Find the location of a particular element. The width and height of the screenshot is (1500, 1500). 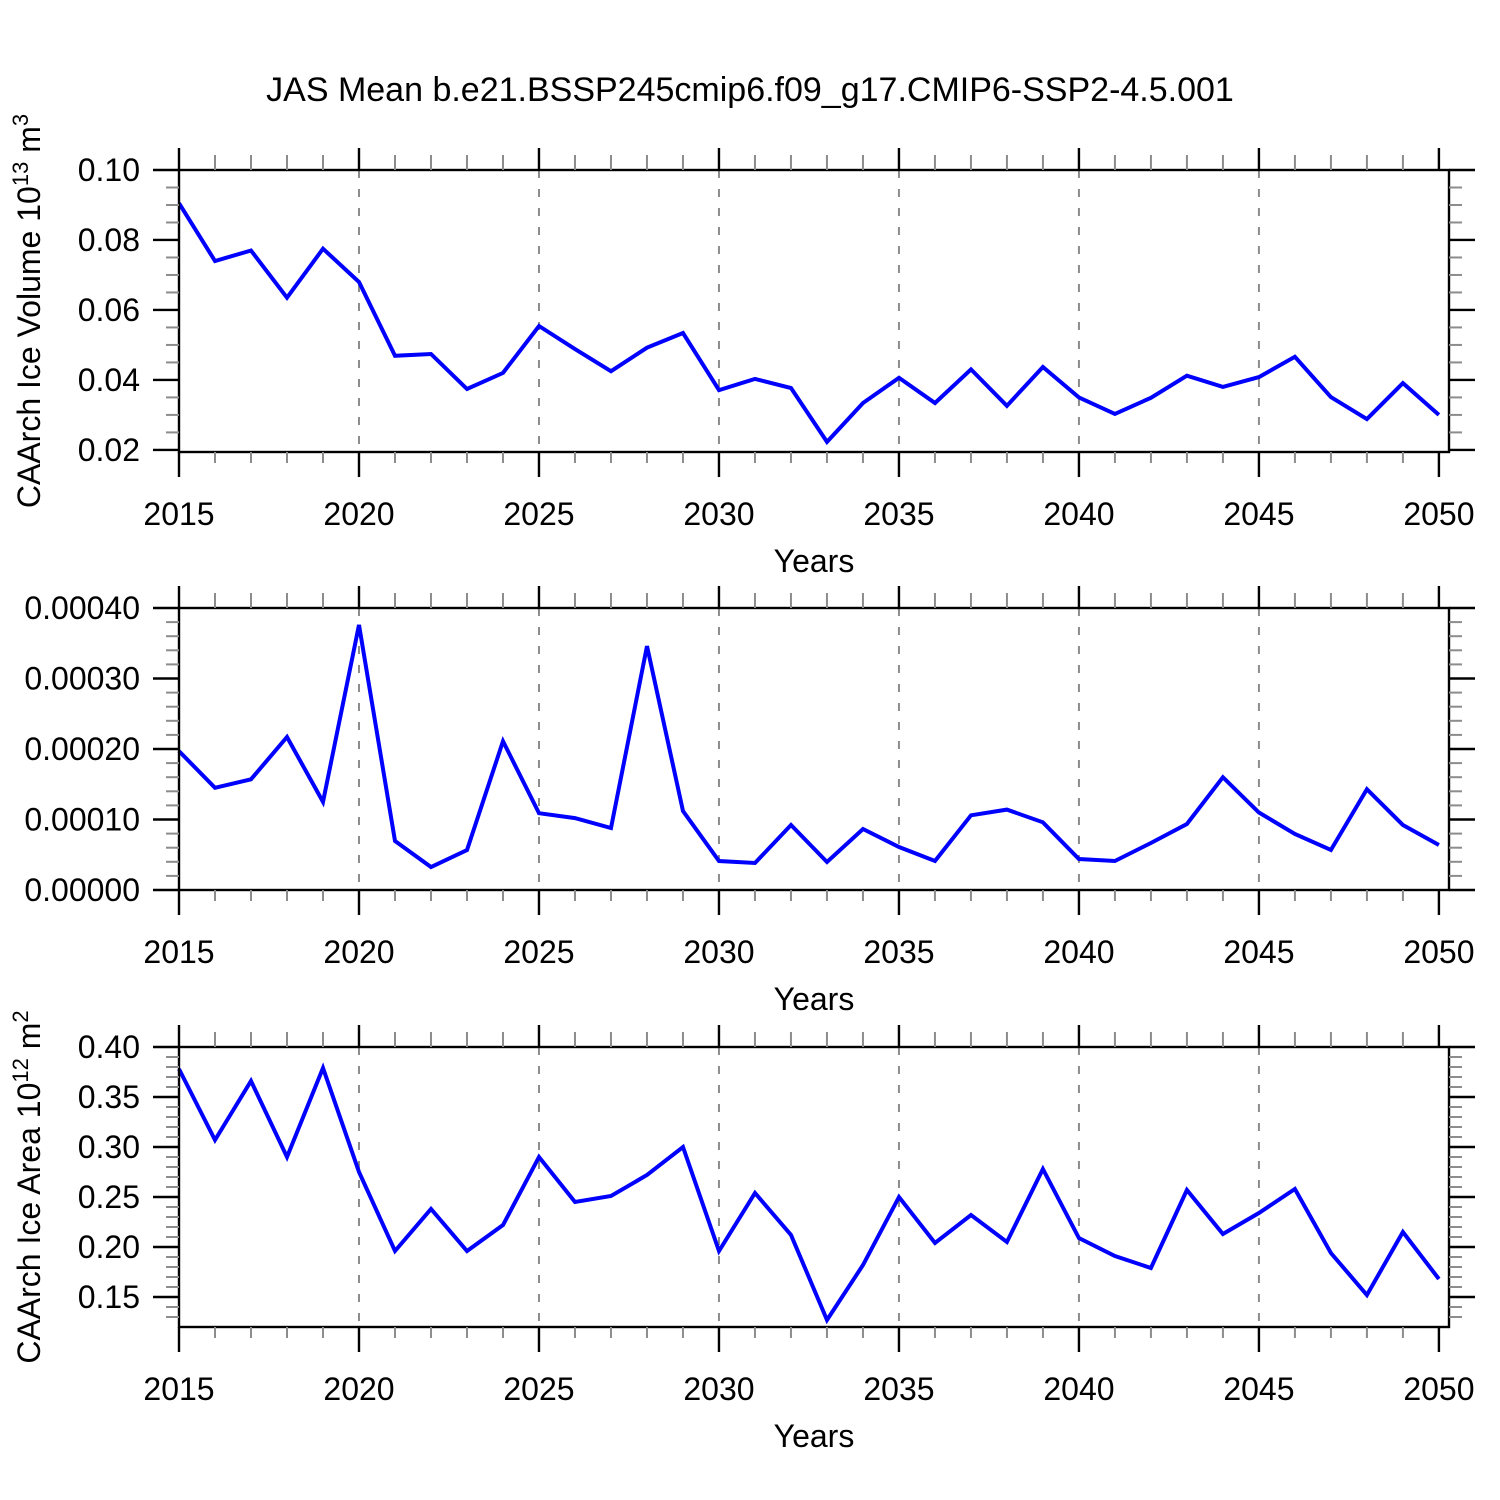

y-tick-label: 0.00040 is located at coordinates (82, 608).